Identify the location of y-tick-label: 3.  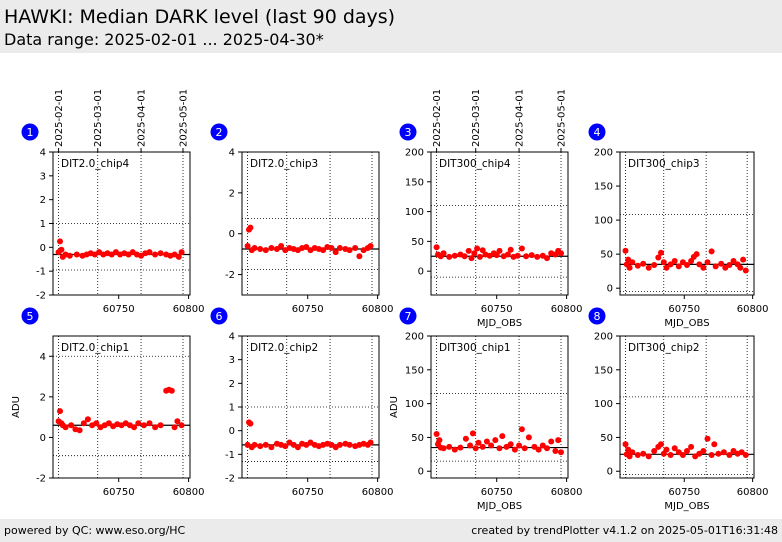
(43, 176).